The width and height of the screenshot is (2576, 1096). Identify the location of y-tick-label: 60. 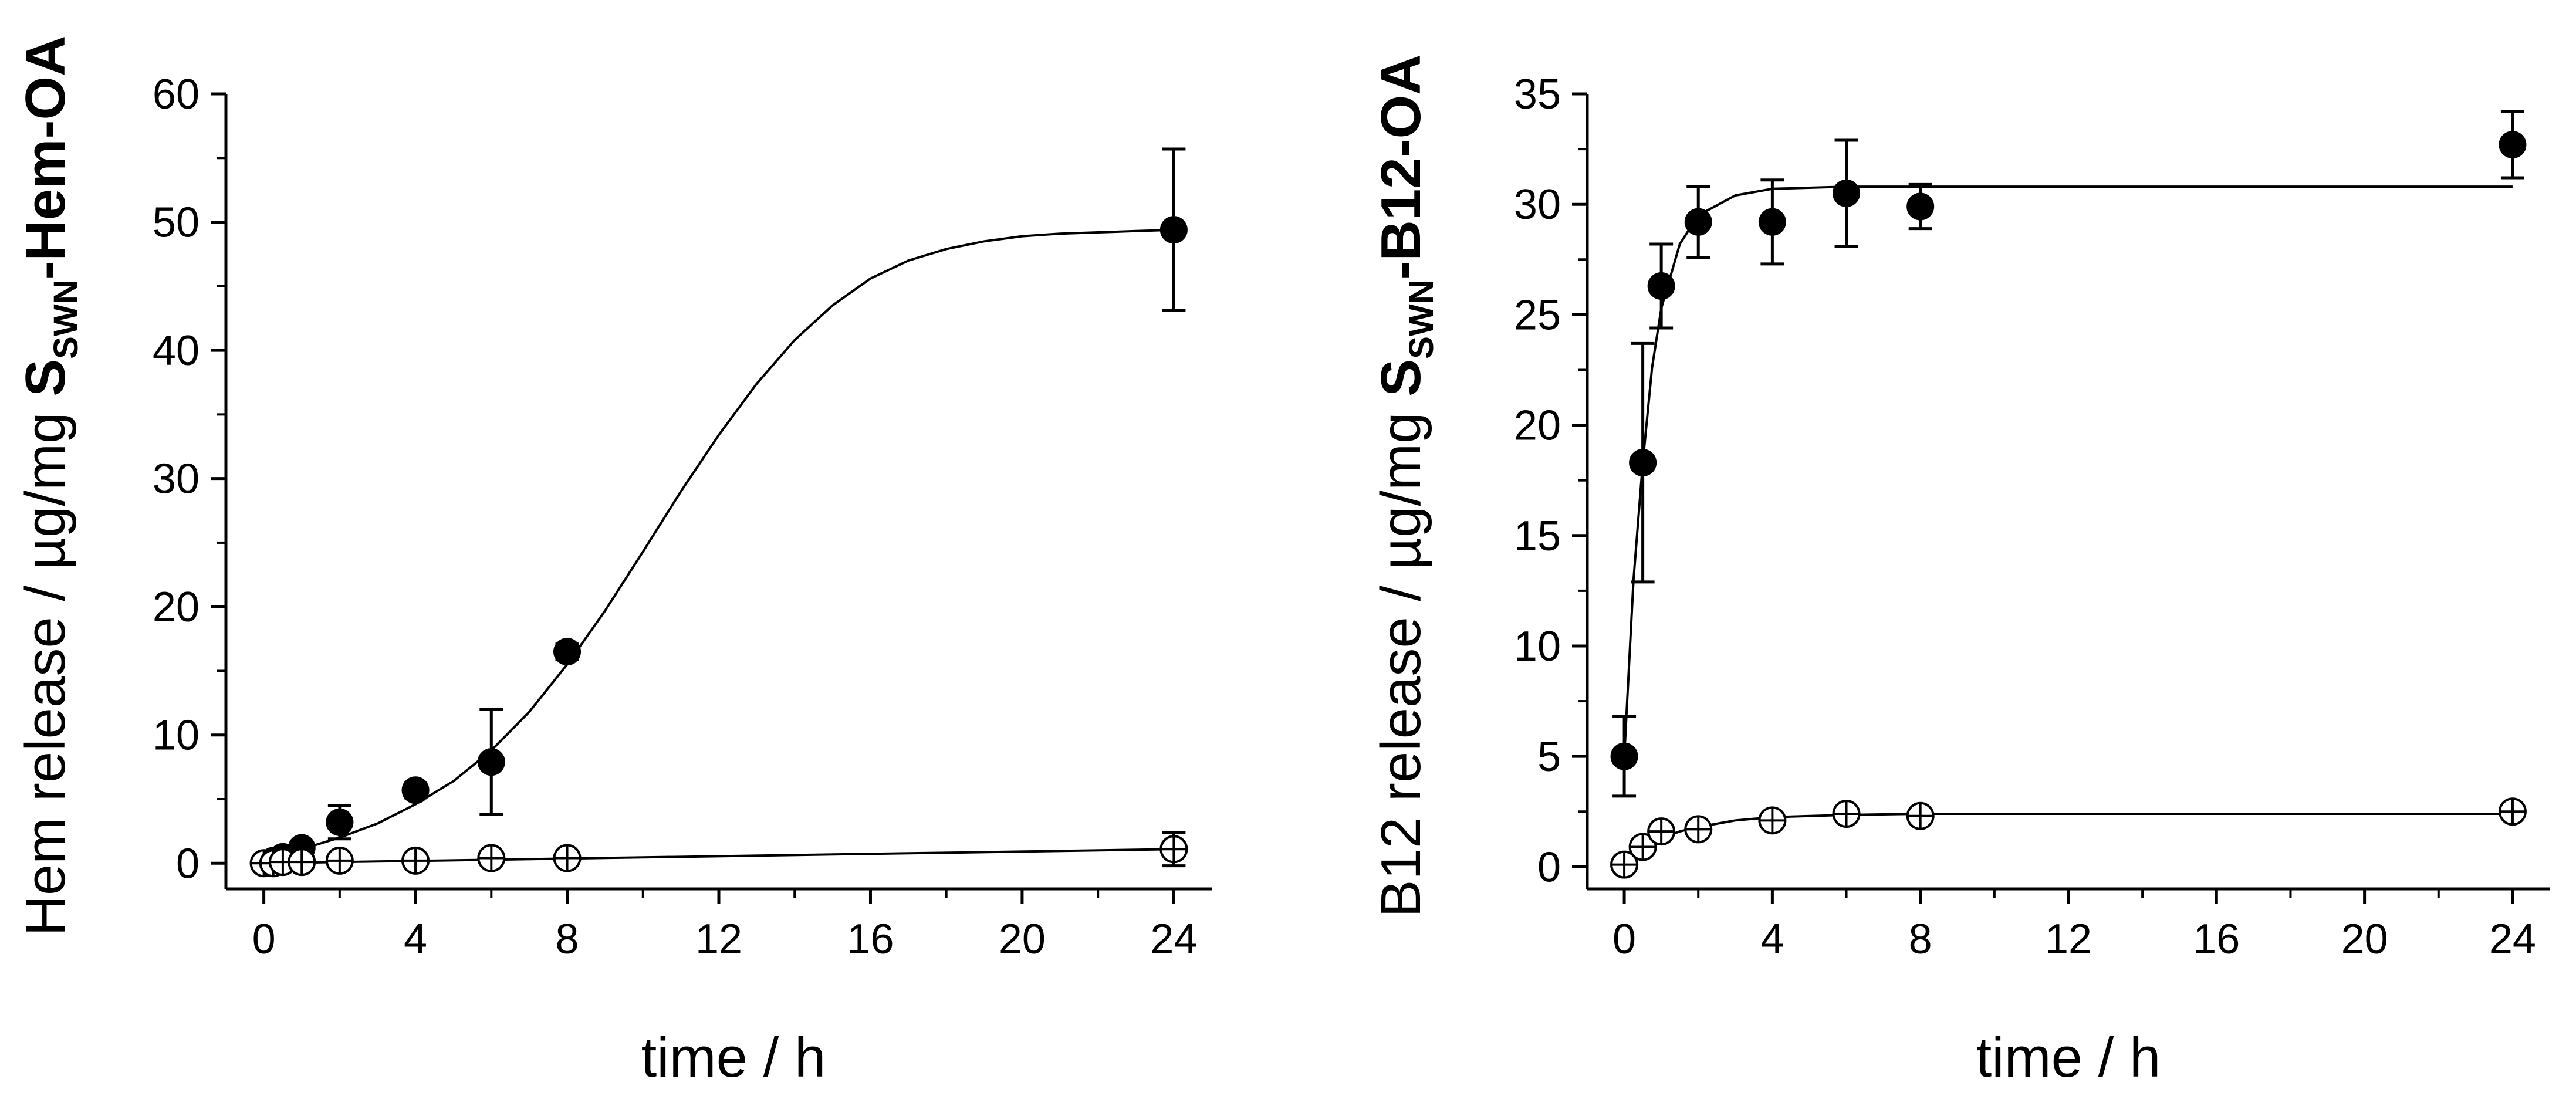
(176, 94).